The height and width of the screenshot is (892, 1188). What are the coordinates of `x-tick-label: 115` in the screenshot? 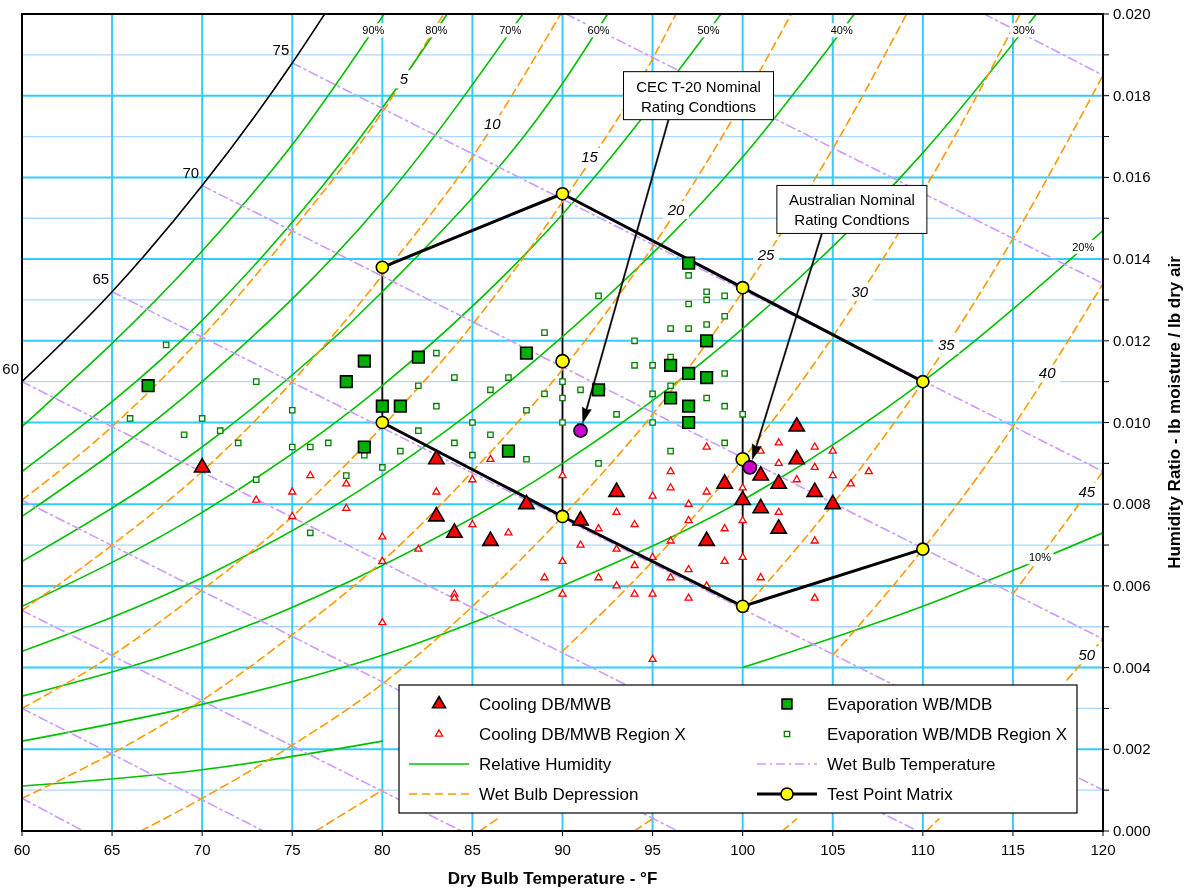 It's located at (1012, 849).